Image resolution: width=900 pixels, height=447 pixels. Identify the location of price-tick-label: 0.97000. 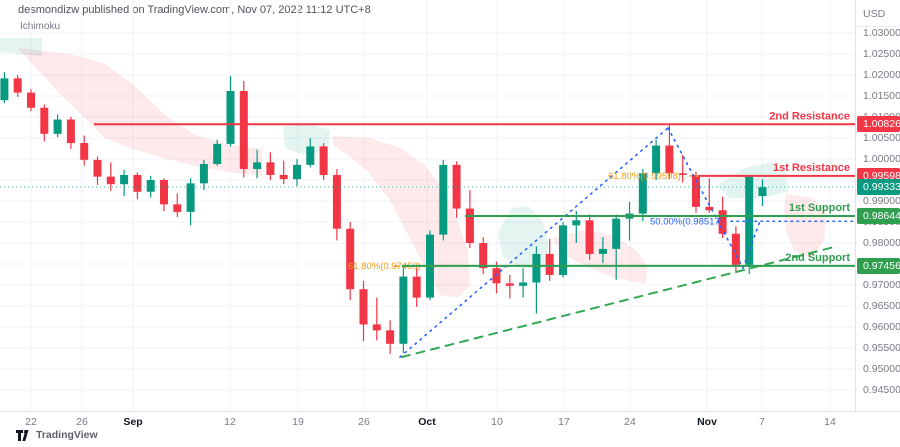
(881, 285).